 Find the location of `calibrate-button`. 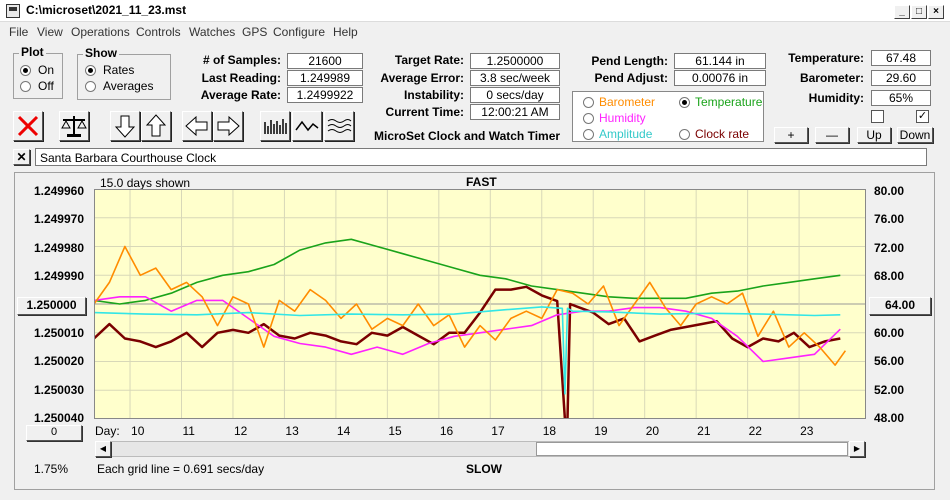

calibrate-button is located at coordinates (74, 126).